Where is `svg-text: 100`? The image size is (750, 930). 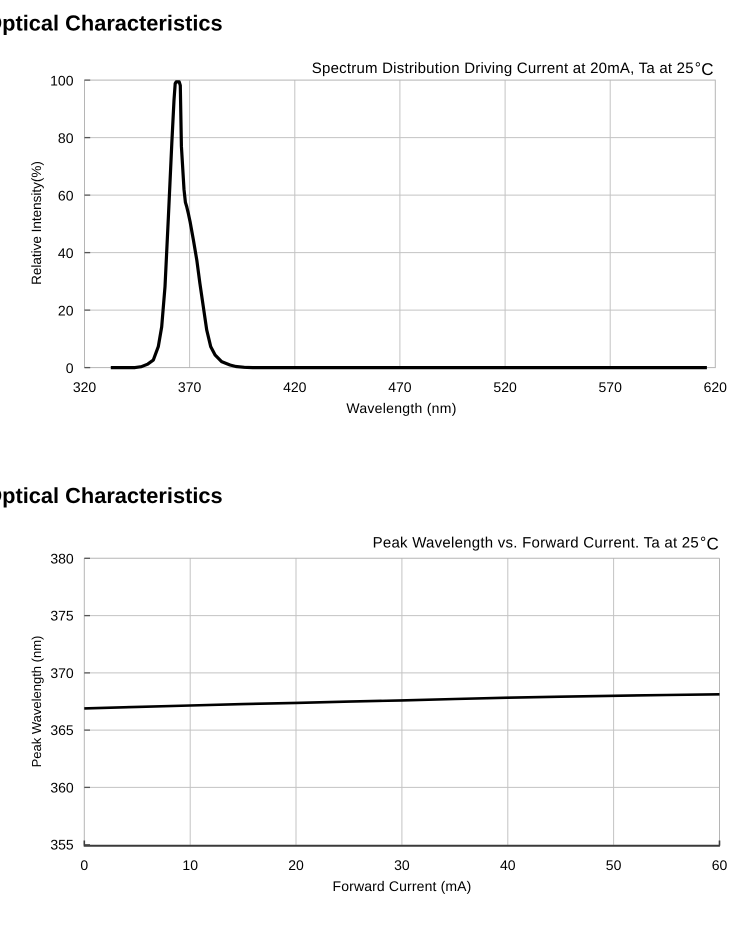 svg-text: 100 is located at coordinates (62, 80).